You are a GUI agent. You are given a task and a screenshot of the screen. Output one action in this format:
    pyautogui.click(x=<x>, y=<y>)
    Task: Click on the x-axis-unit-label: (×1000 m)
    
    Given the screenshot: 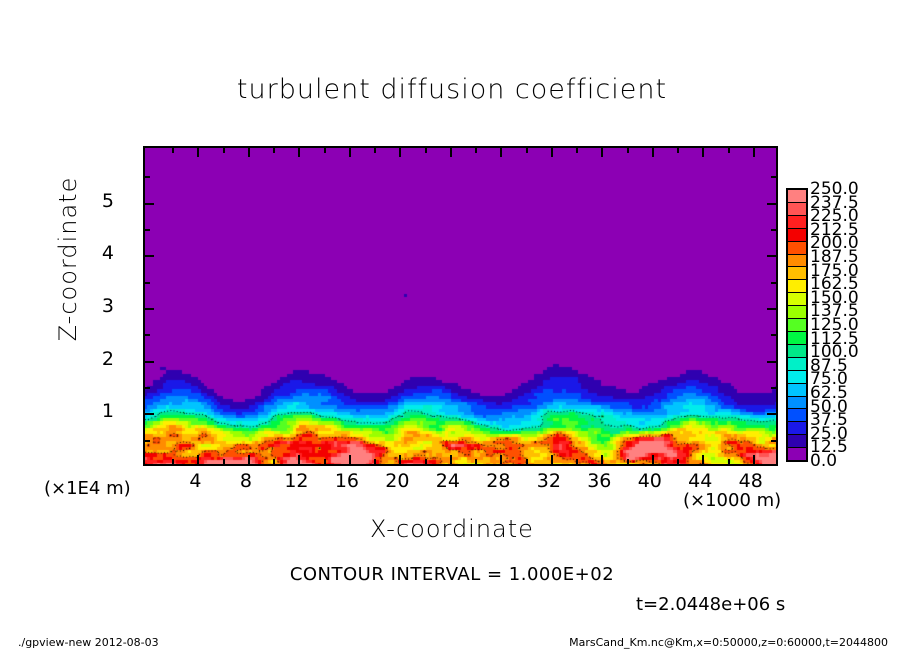 What is the action you would take?
    pyautogui.click(x=732, y=500)
    